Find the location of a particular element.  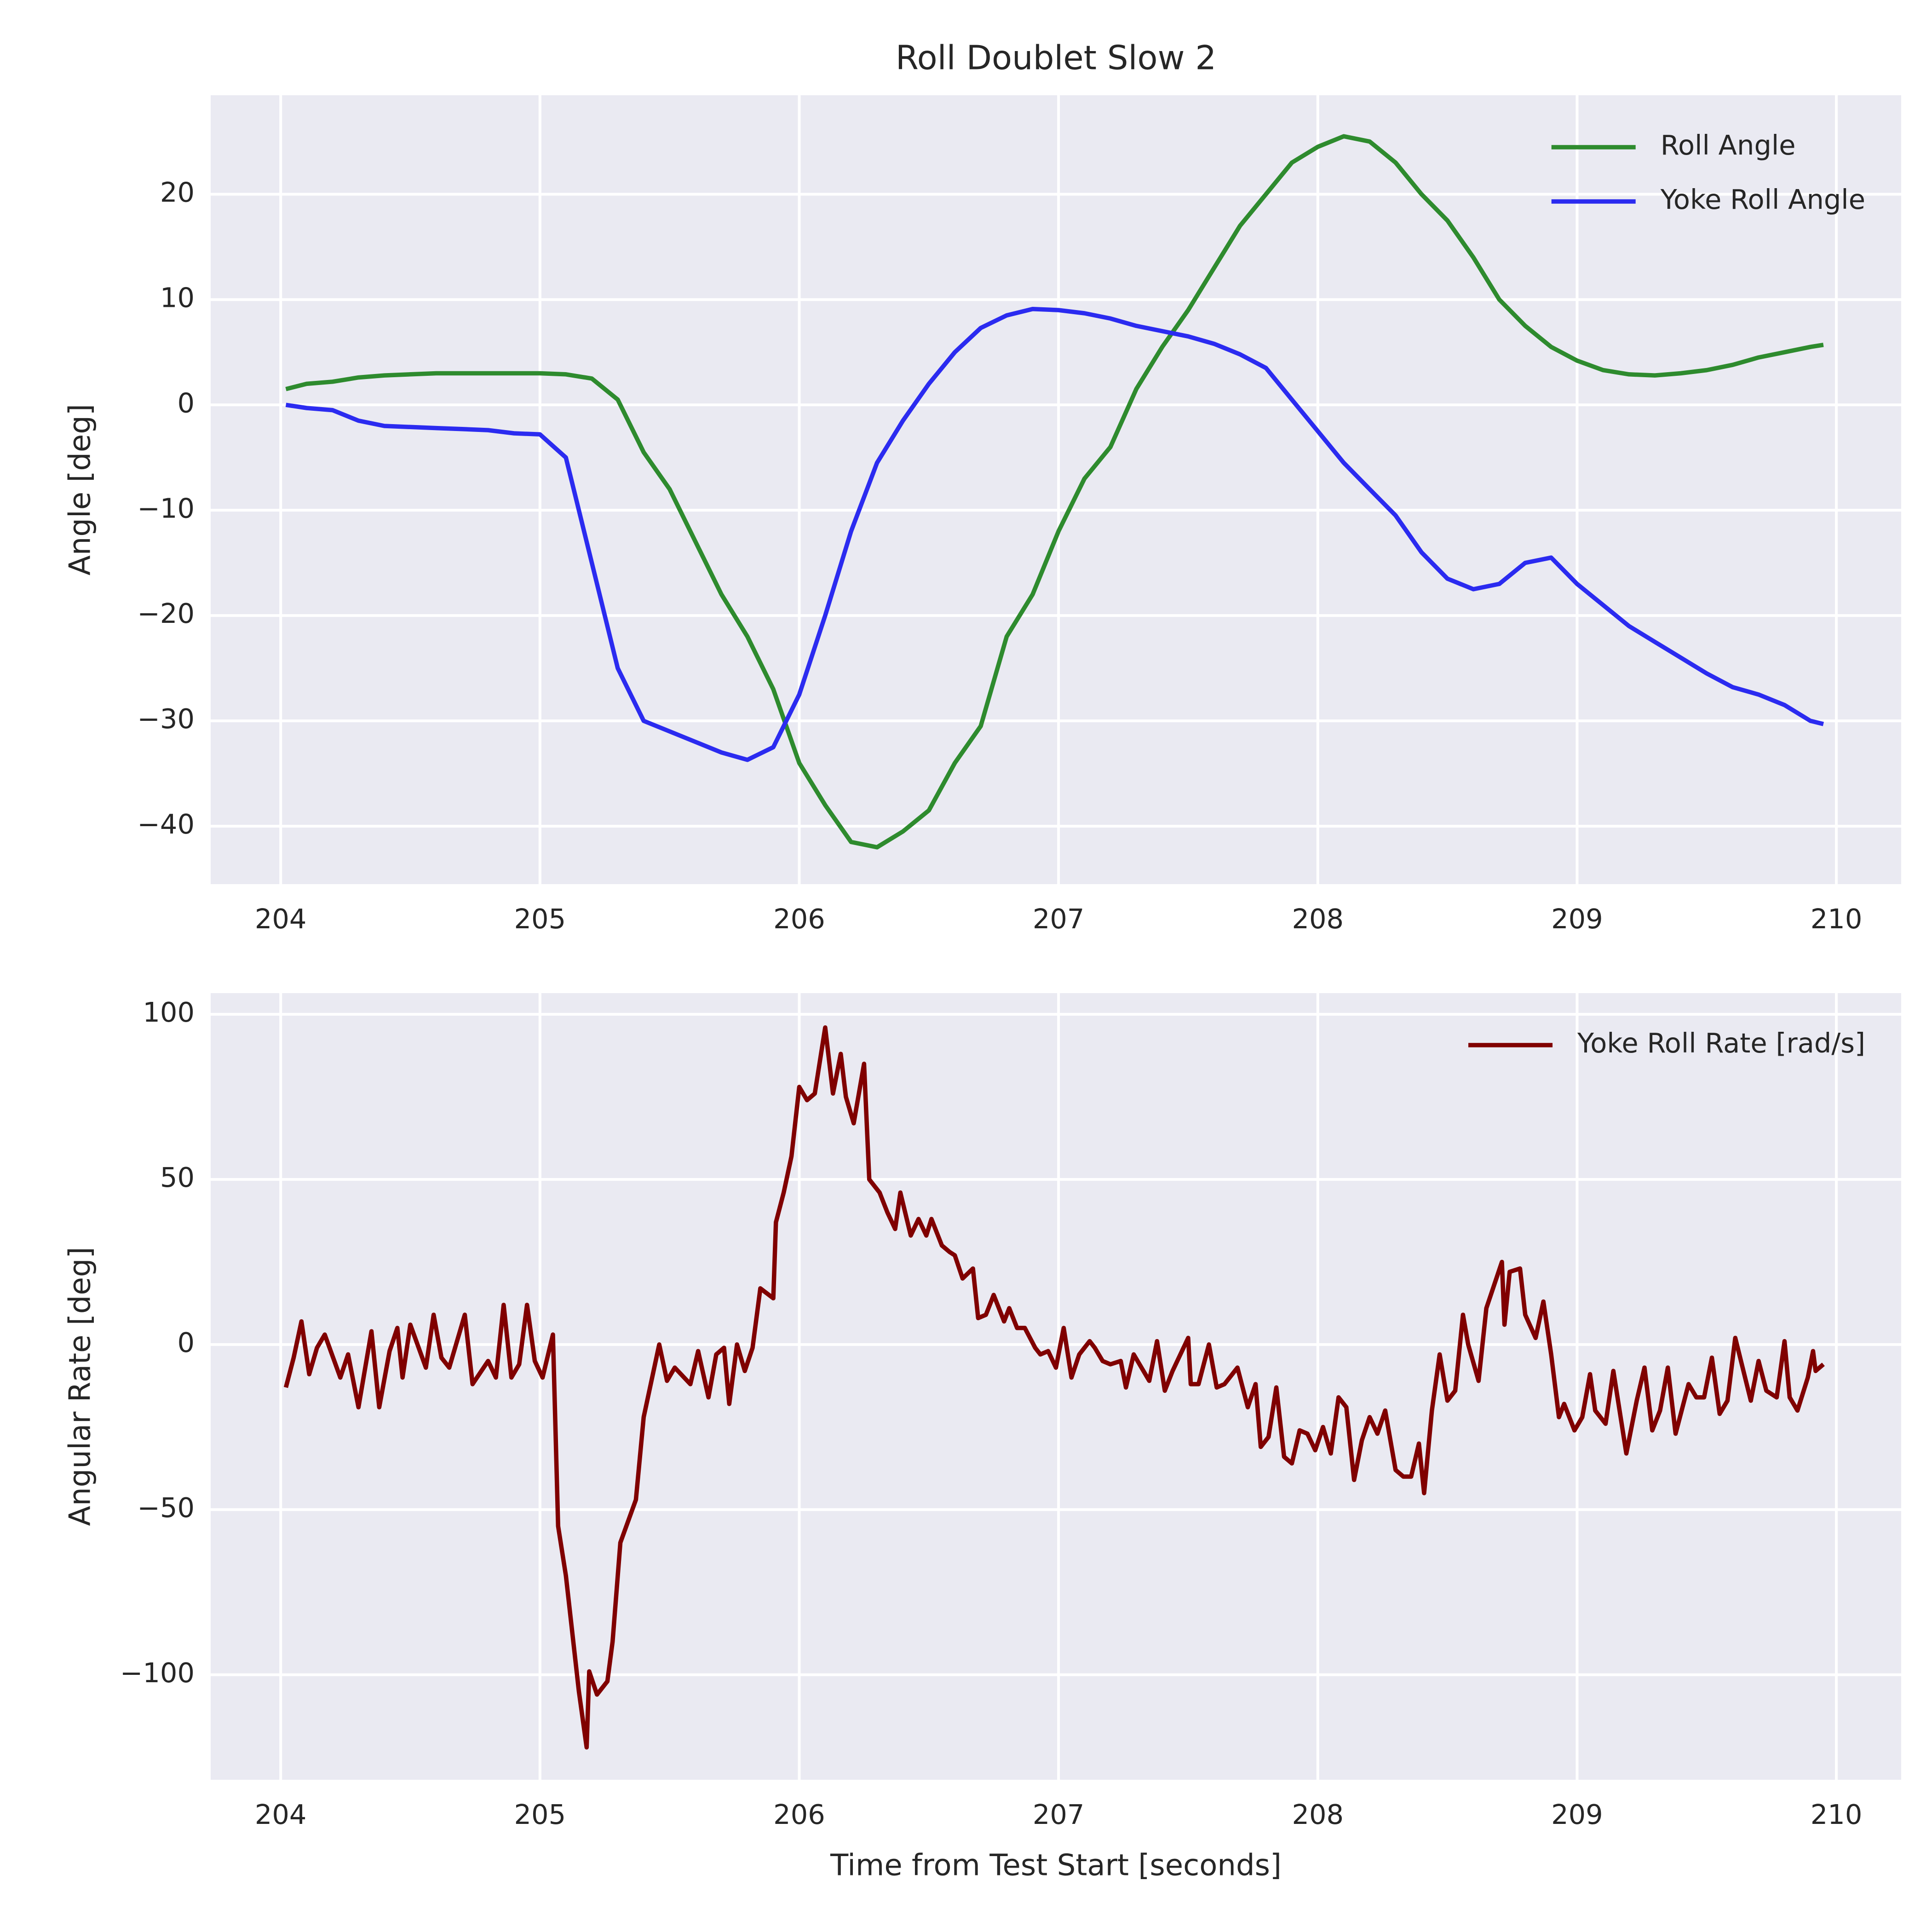

y-tick-label: 50 is located at coordinates (177, 1177).